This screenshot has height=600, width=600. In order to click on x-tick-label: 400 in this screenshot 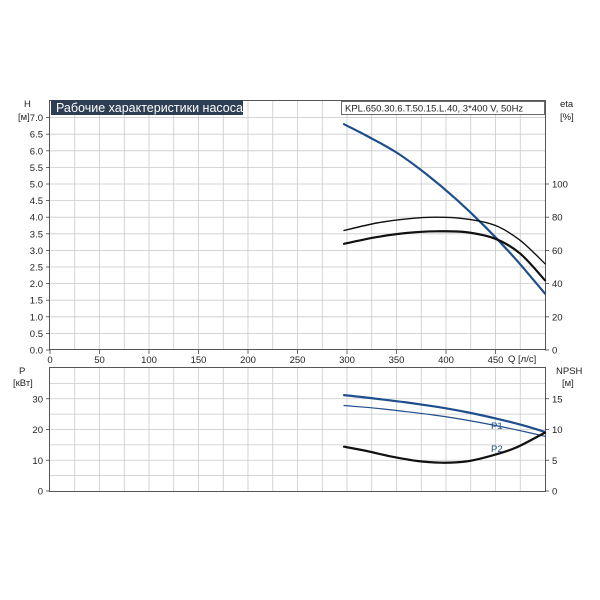, I will do `click(446, 360)`.